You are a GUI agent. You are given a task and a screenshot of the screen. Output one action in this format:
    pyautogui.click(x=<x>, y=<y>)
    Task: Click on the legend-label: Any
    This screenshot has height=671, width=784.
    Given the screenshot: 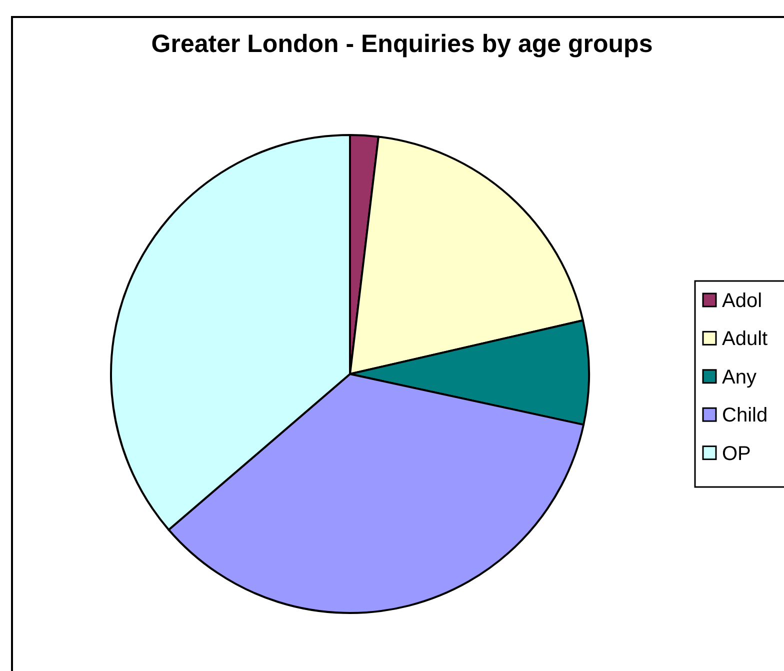 What is the action you would take?
    pyautogui.click(x=739, y=377)
    